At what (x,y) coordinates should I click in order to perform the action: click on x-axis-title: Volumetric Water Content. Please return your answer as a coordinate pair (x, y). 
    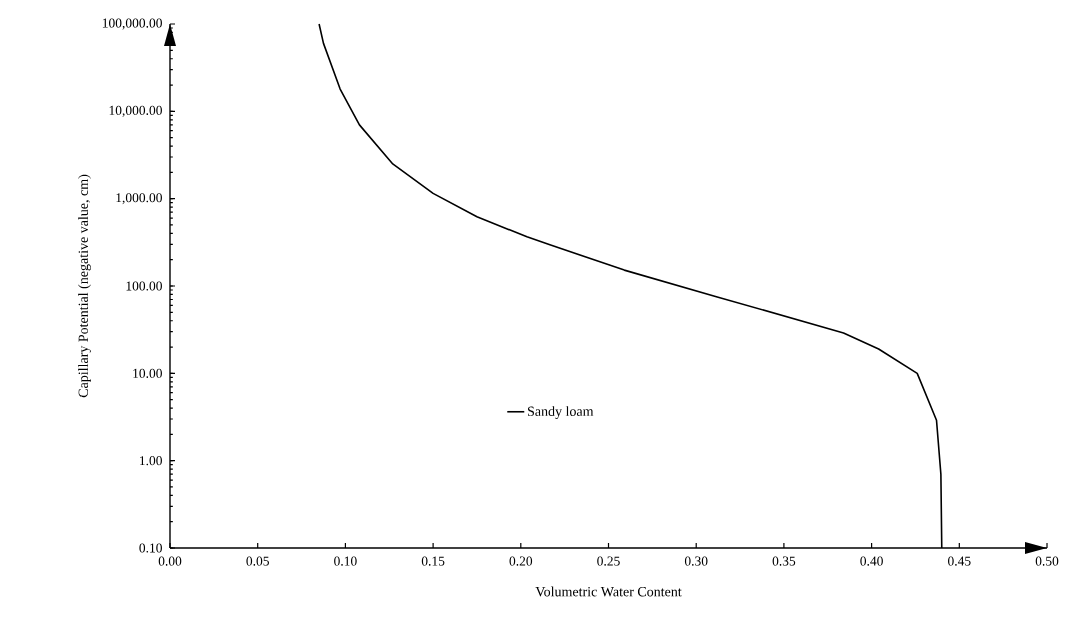
    Looking at the image, I should click on (608, 591).